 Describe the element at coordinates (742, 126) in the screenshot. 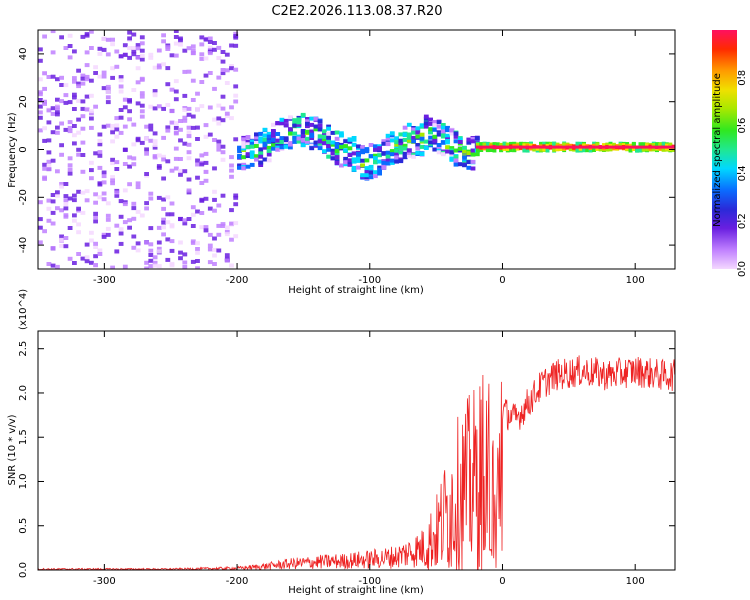

I see `colorbar-tick-label: 0.6` at that location.